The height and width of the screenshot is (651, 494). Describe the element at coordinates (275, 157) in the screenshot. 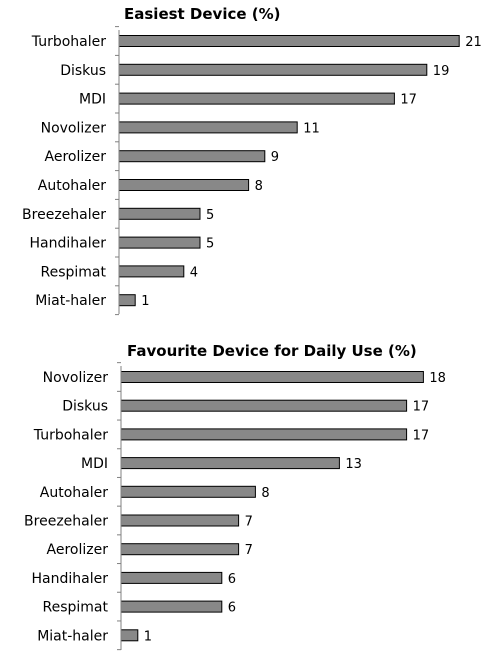

I see `data-label: 9` at that location.